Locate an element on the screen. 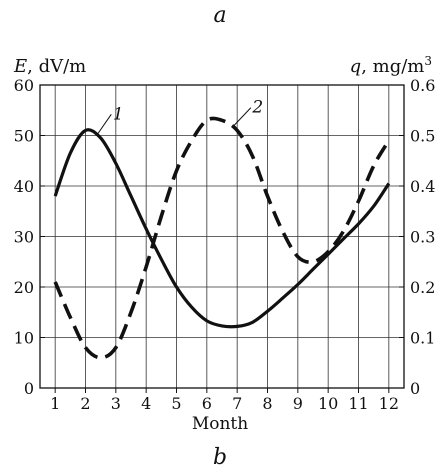 This screenshot has width=440, height=473. x-tick-label: 10 is located at coordinates (328, 403).